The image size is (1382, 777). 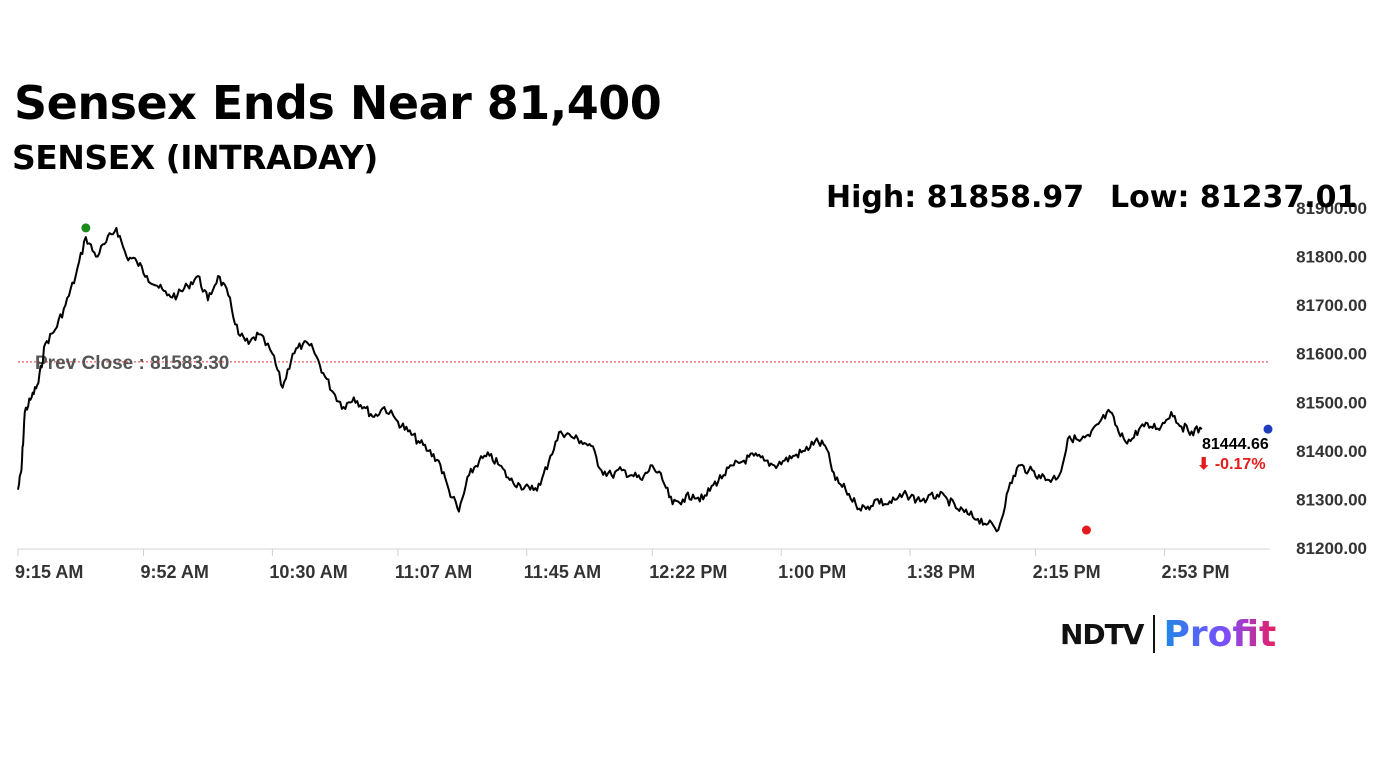 I want to click on prev-close-label: Prev Close : 81583.30, so click(x=132, y=363).